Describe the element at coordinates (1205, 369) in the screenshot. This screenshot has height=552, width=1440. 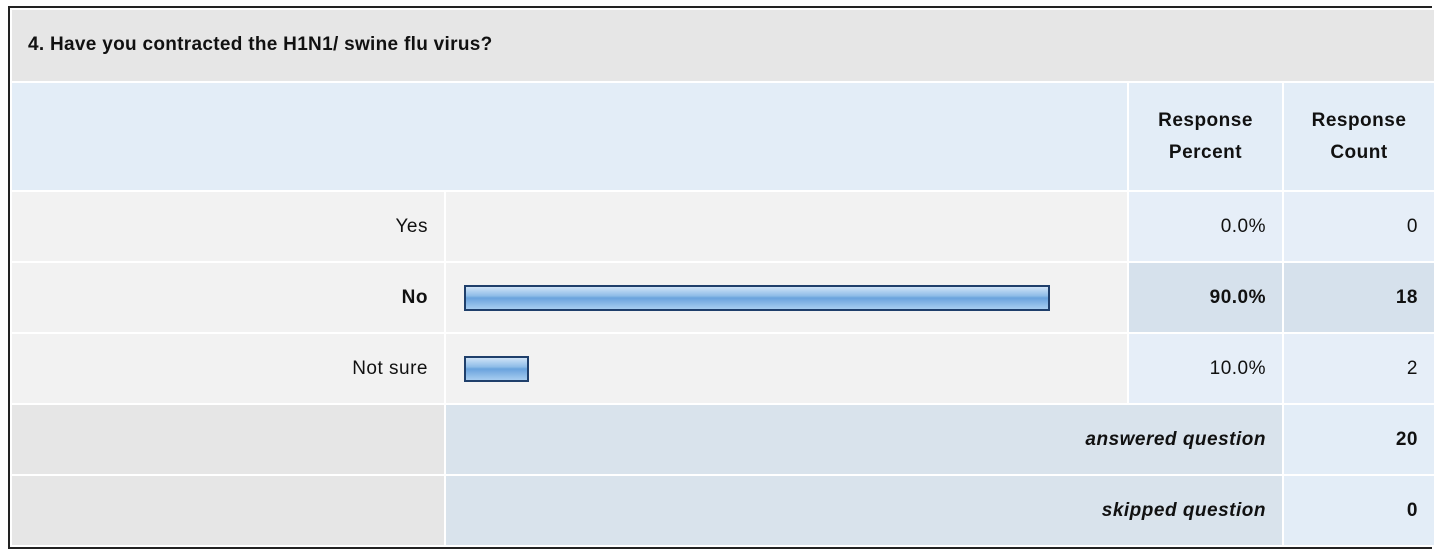
I see `response-percent: 10.0%` at that location.